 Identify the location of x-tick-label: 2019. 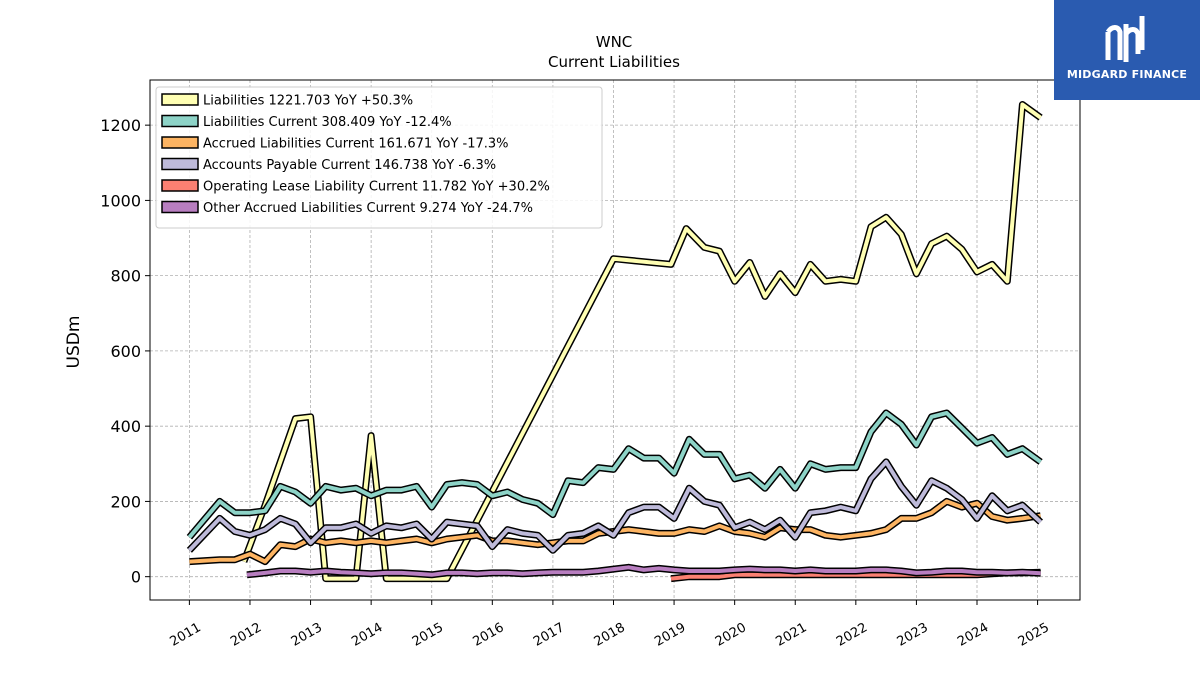
(670, 635).